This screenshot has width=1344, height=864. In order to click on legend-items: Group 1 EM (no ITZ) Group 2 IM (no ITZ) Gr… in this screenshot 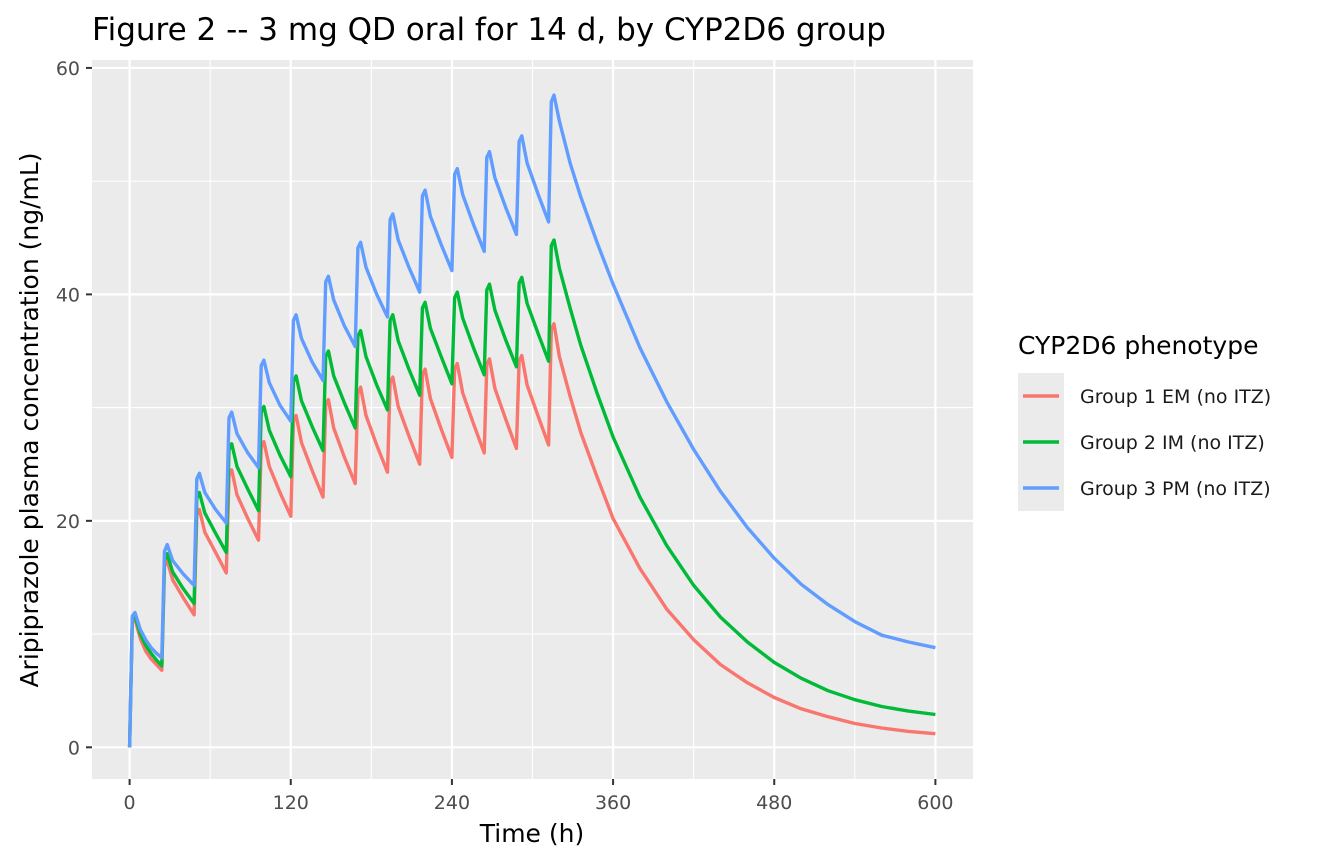, I will do `click(1144, 442)`.